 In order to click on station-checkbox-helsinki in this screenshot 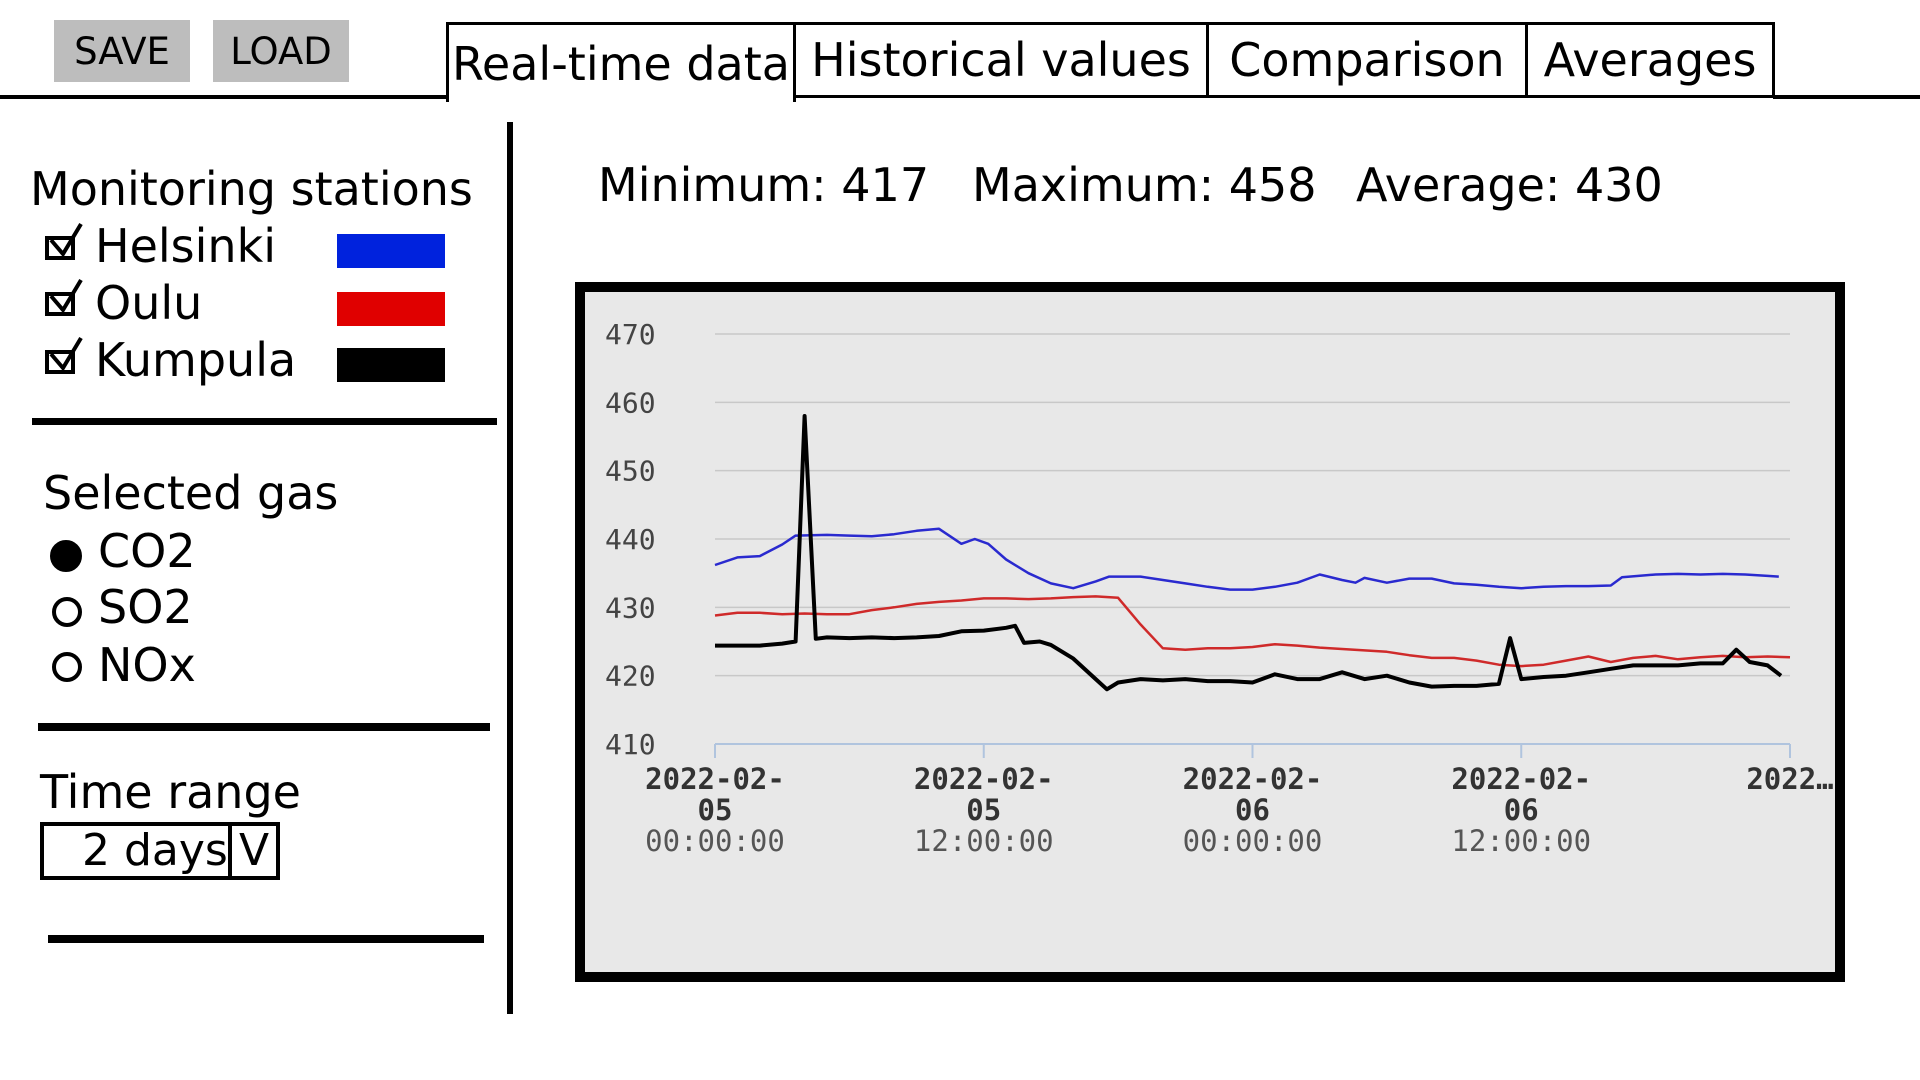, I will do `click(64, 241)`.